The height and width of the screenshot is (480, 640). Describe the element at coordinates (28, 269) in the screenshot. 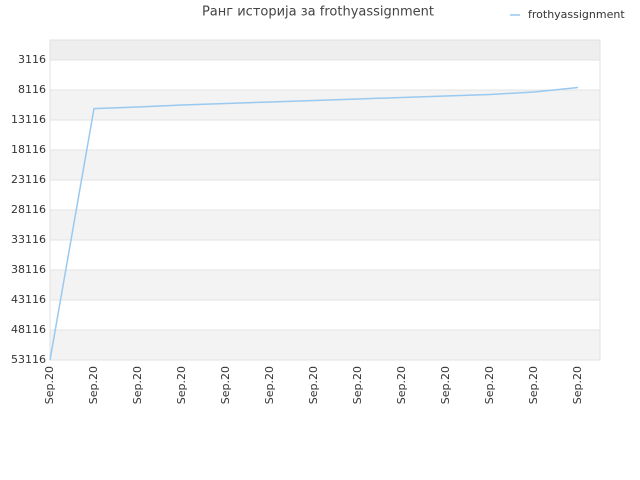

I see `y-tick-label: 38116` at that location.